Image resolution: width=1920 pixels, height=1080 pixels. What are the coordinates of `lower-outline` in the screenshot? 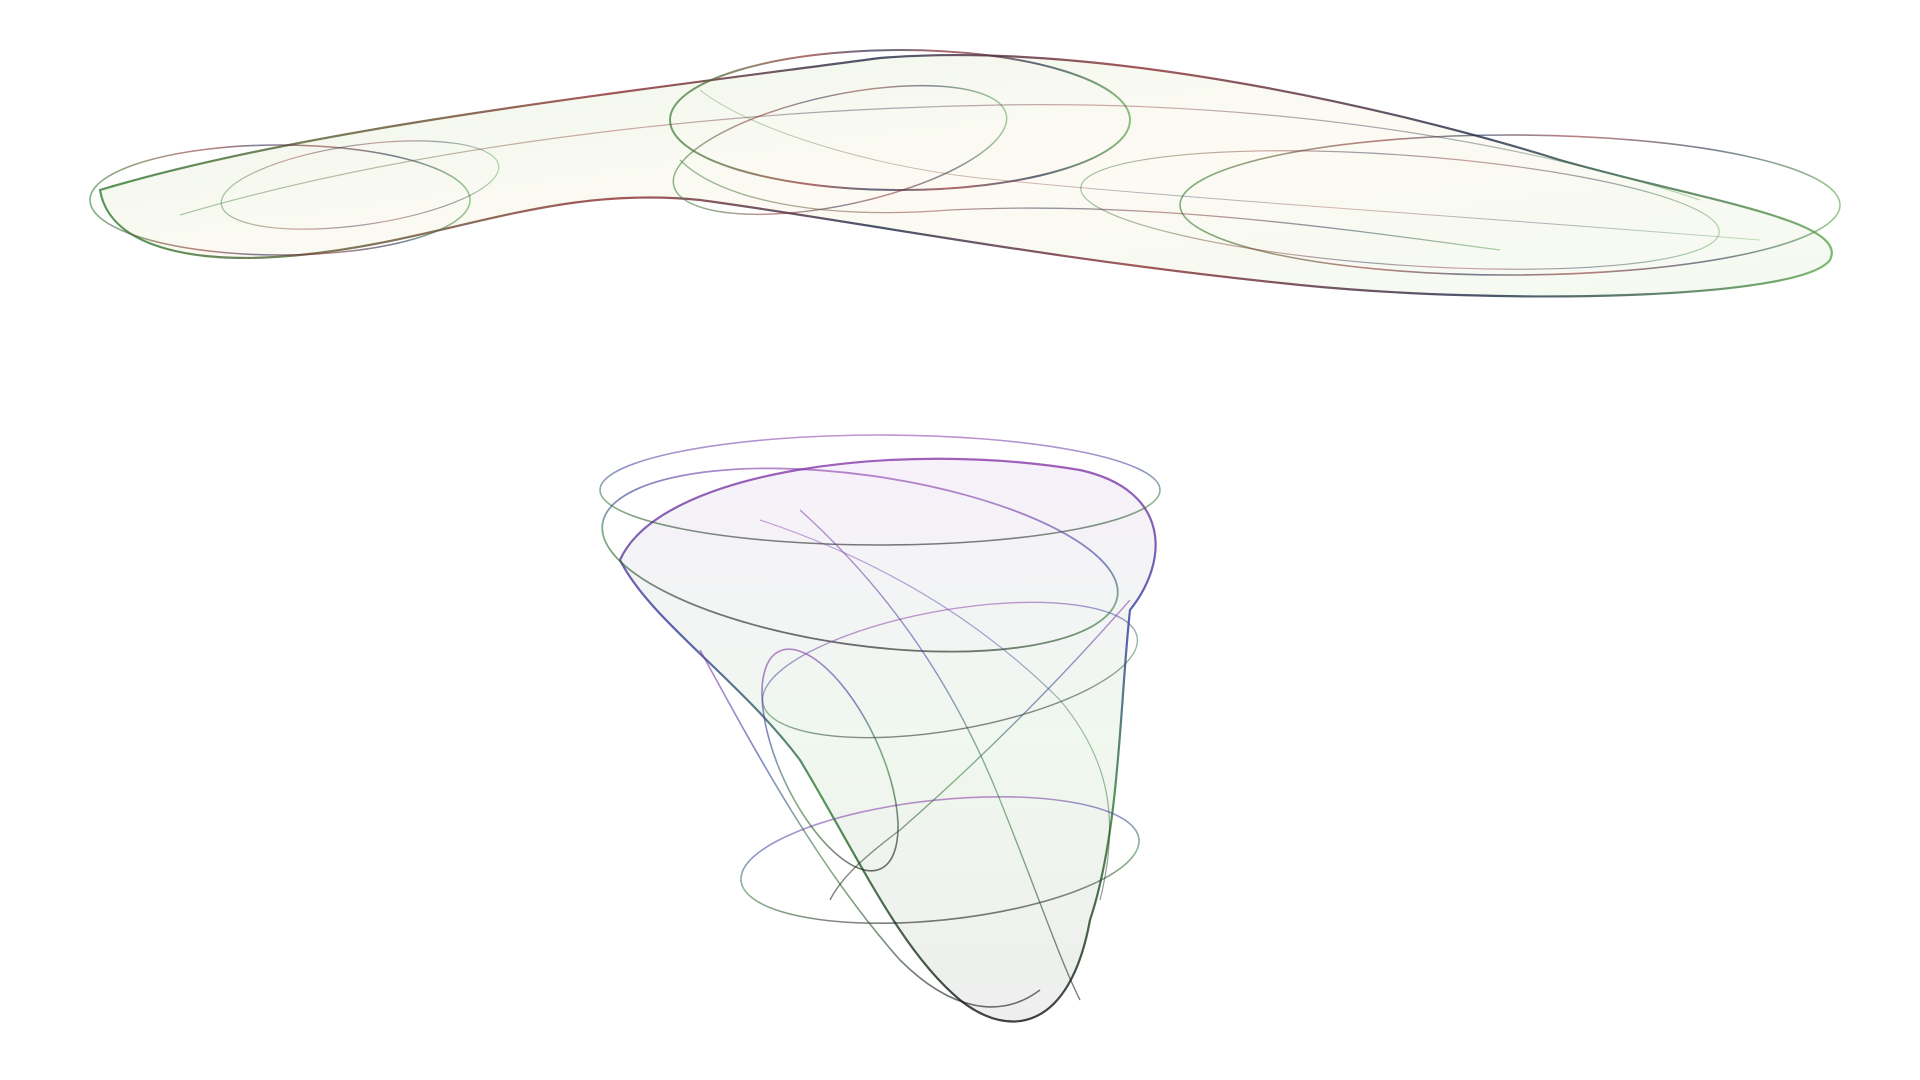 It's located at (887, 740).